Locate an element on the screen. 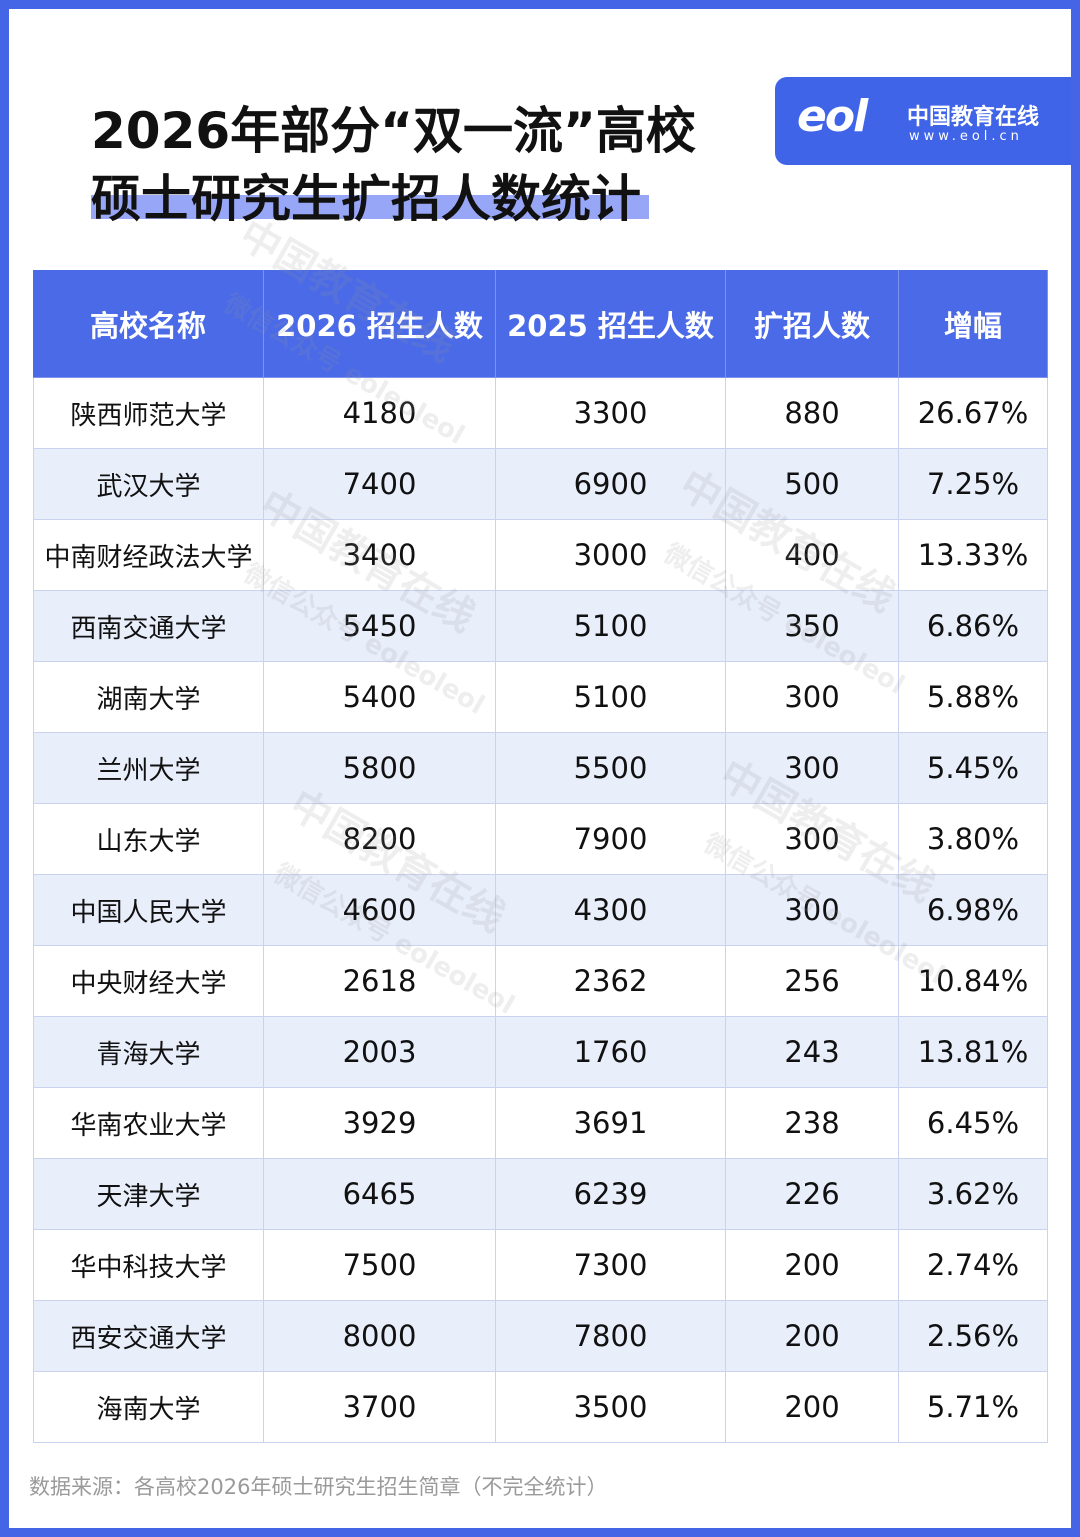 The height and width of the screenshot is (1537, 1080). title-highlight is located at coordinates (370, 207).